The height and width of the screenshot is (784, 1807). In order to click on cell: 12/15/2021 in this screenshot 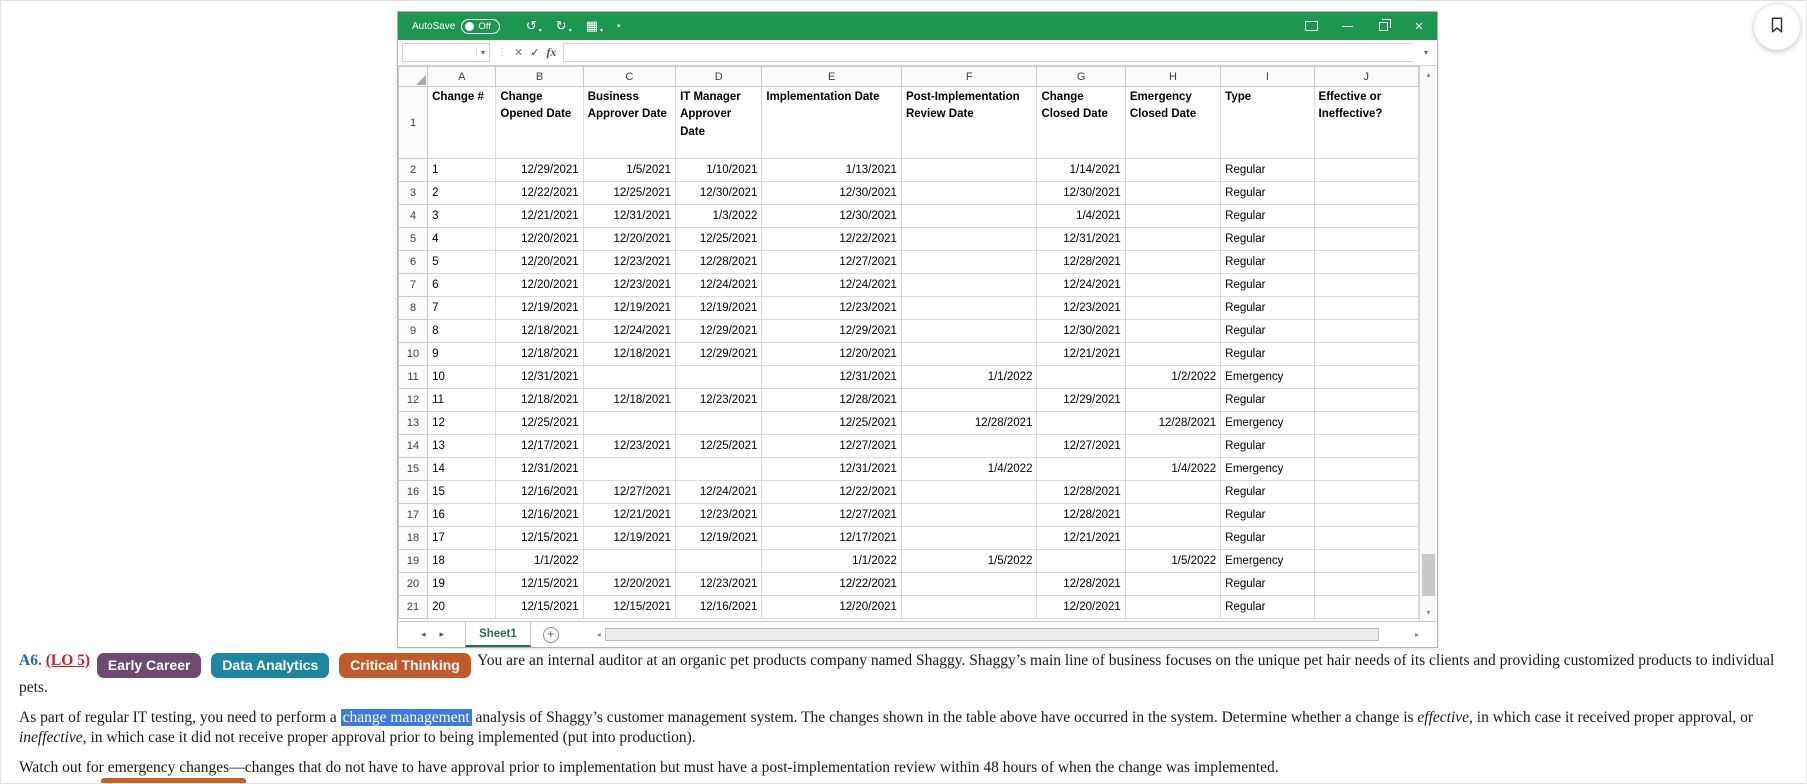, I will do `click(539, 584)`.